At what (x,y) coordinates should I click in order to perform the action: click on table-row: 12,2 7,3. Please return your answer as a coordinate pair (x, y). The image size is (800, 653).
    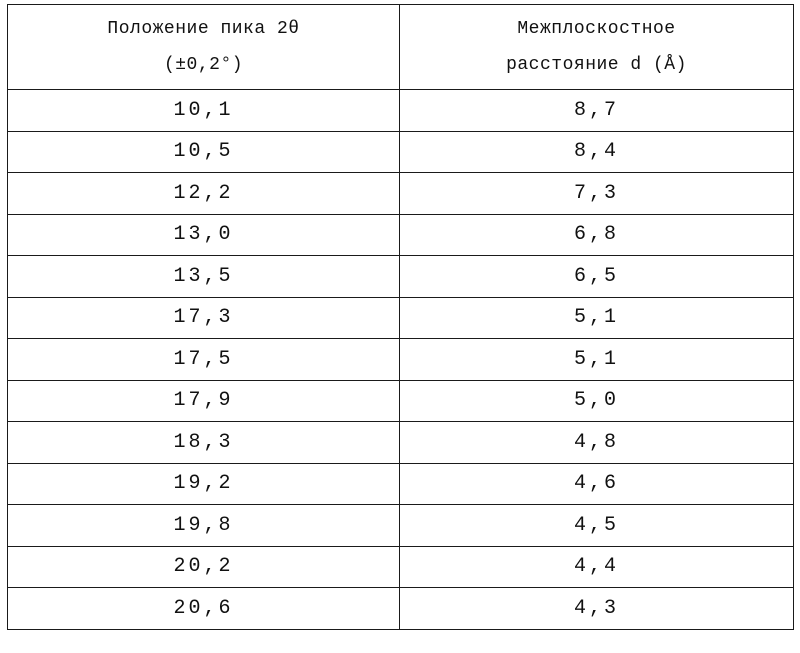
    Looking at the image, I should click on (400, 193).